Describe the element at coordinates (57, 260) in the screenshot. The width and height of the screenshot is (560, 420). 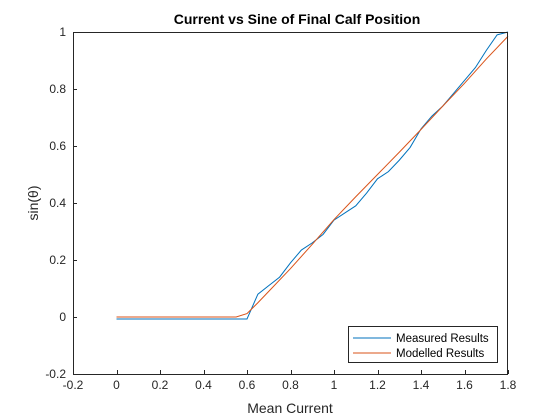
I see `y-tick-label: 0.2` at that location.